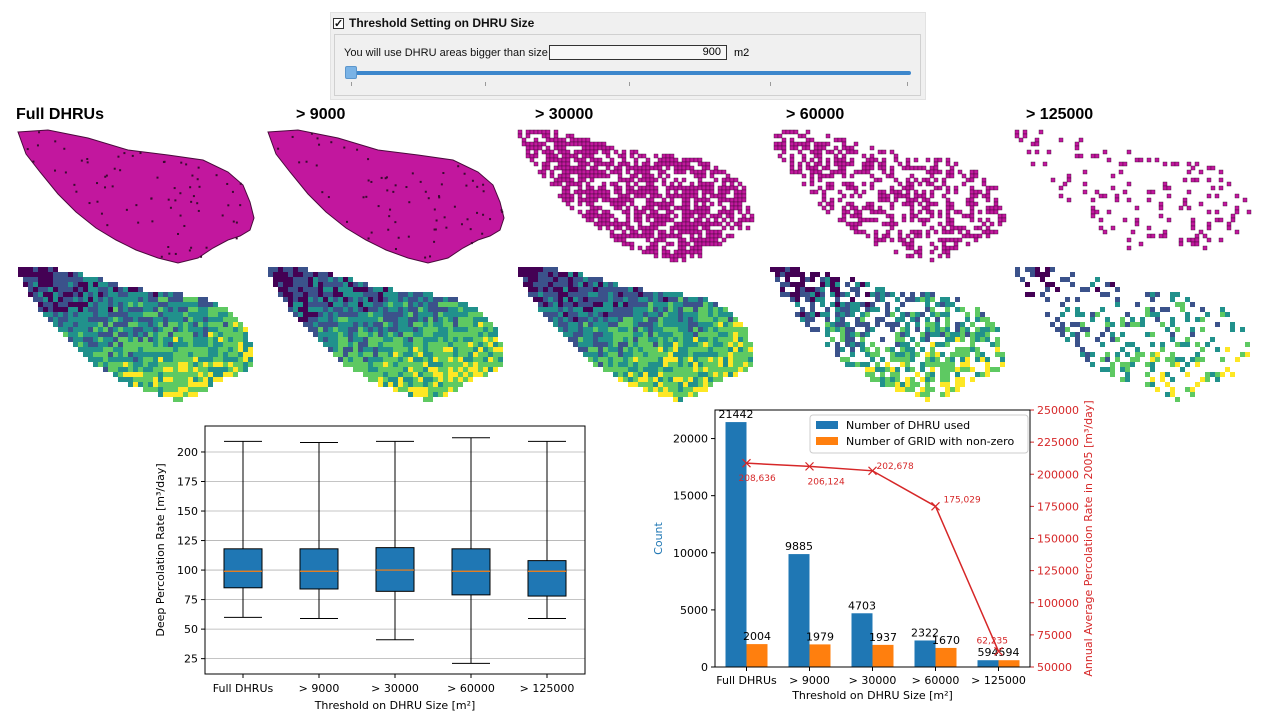 The width and height of the screenshot is (1280, 720). What do you see at coordinates (638, 52) in the screenshot?
I see `threshold-value-field: 900` at bounding box center [638, 52].